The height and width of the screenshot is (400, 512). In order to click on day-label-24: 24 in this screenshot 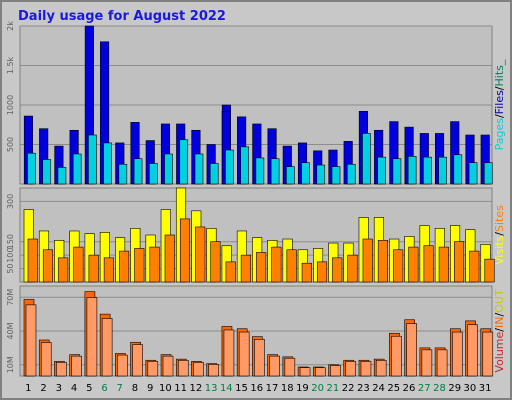, I will do `click(378, 388)`.